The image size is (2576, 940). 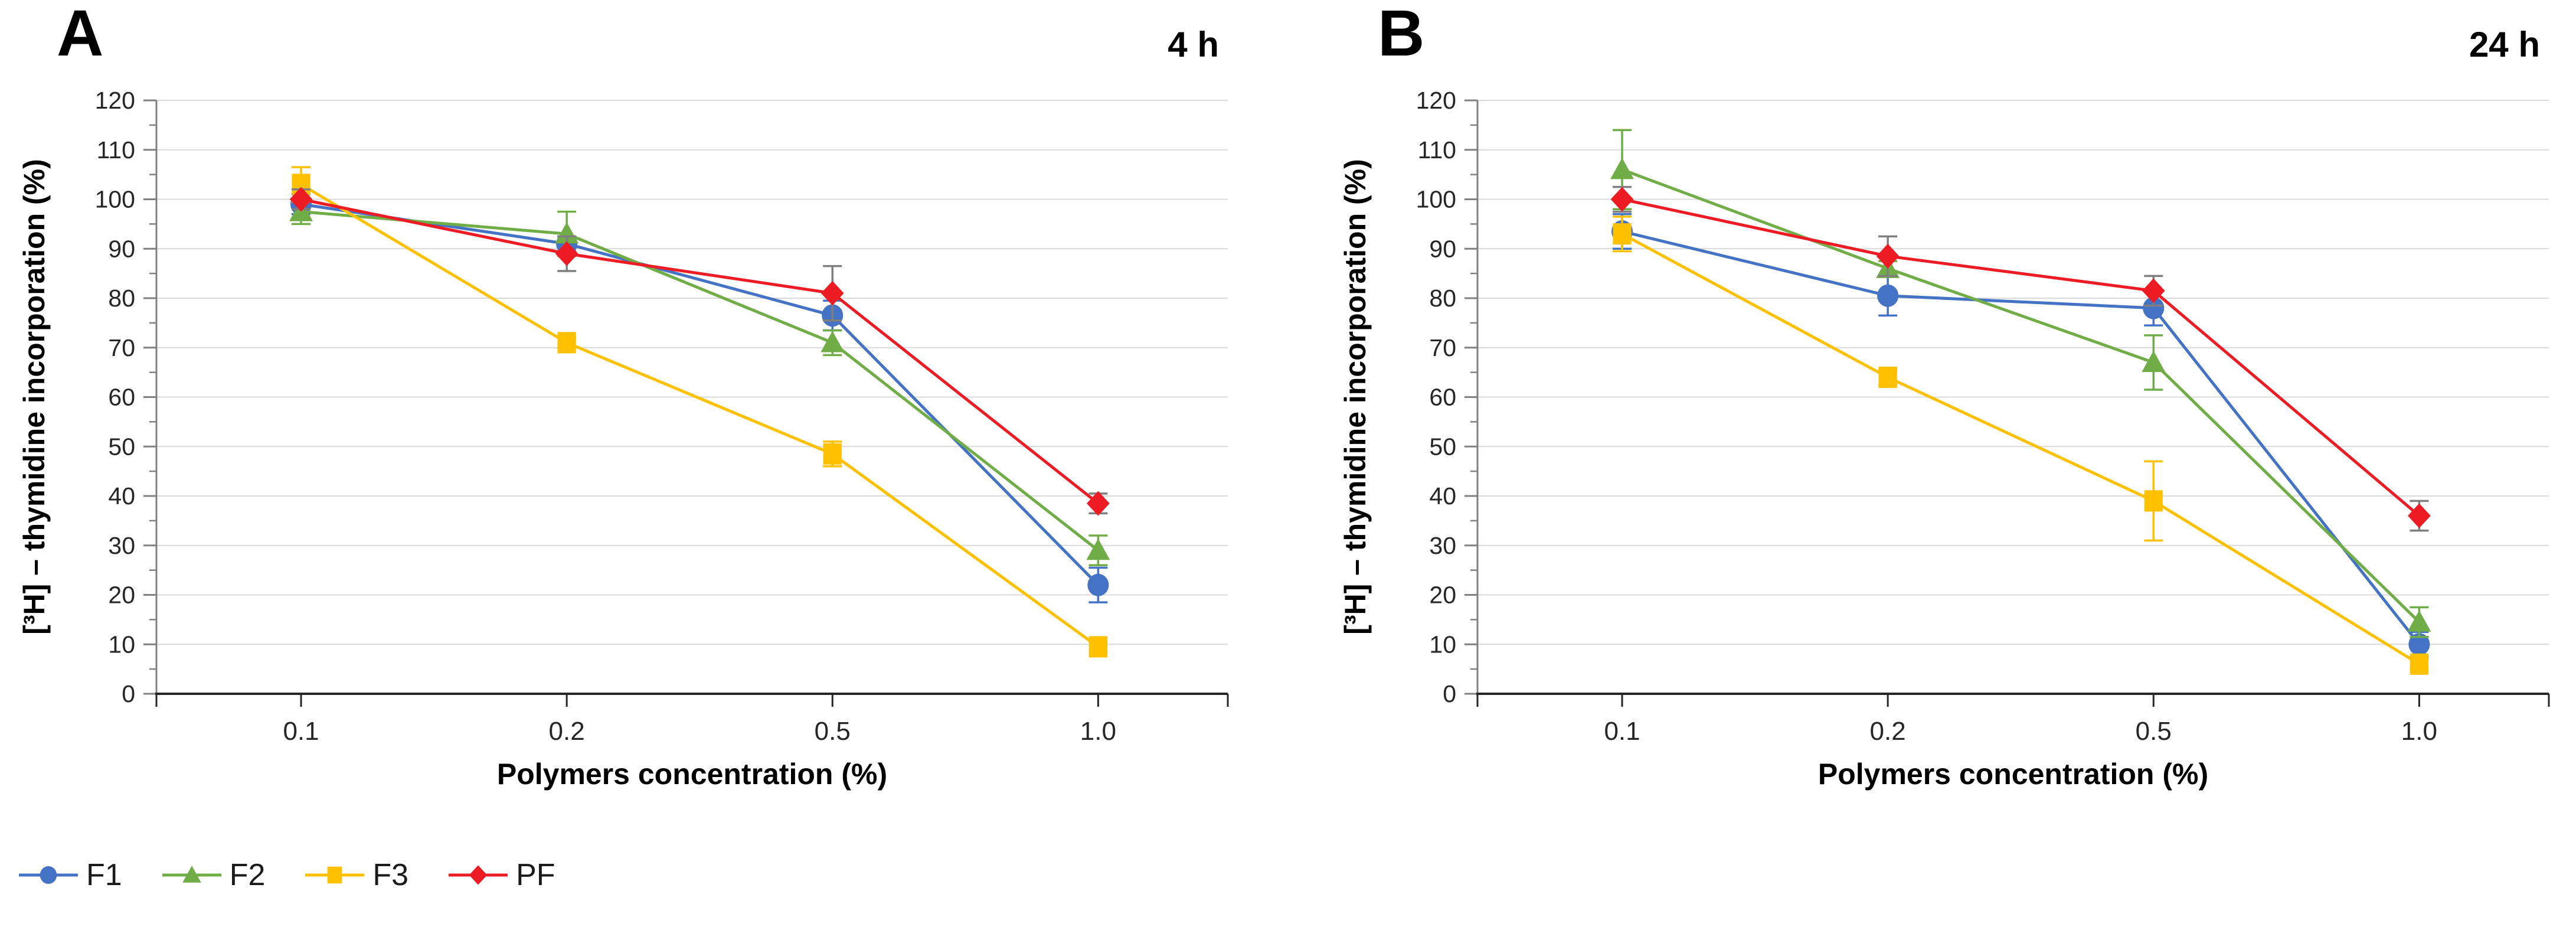 I want to click on triangle-legend-key-icon, so click(x=191, y=874).